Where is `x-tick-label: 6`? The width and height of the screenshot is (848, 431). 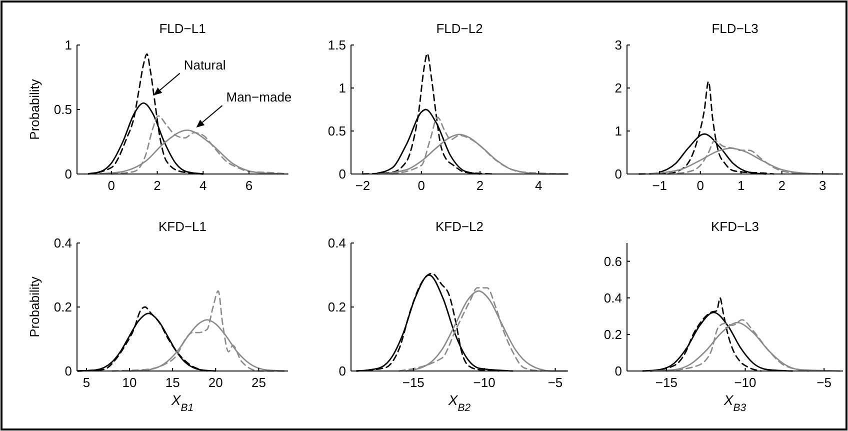 x-tick-label: 6 is located at coordinates (249, 185).